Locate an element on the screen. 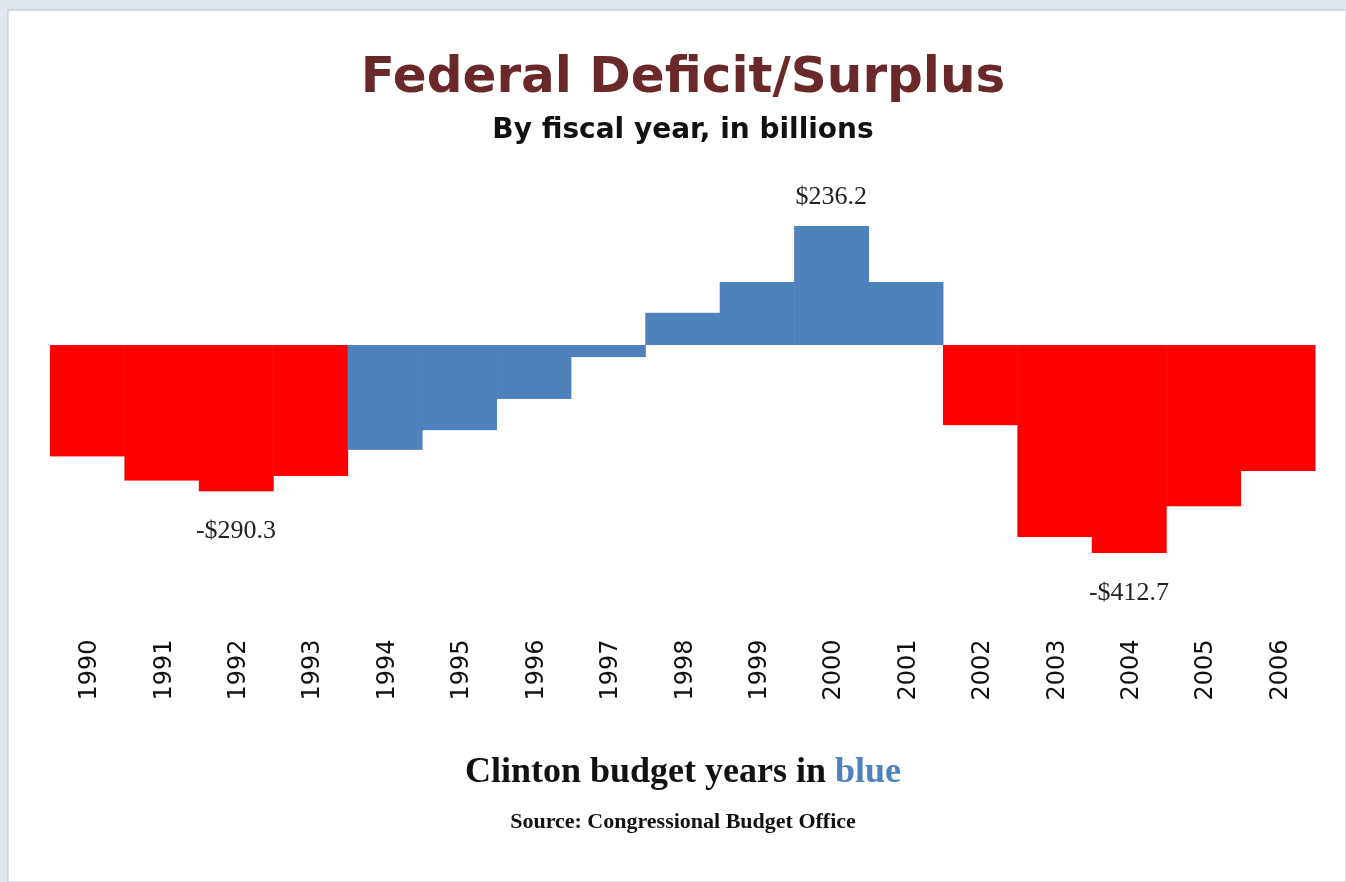  x-tick-label: 2003 is located at coordinates (1055, 670).